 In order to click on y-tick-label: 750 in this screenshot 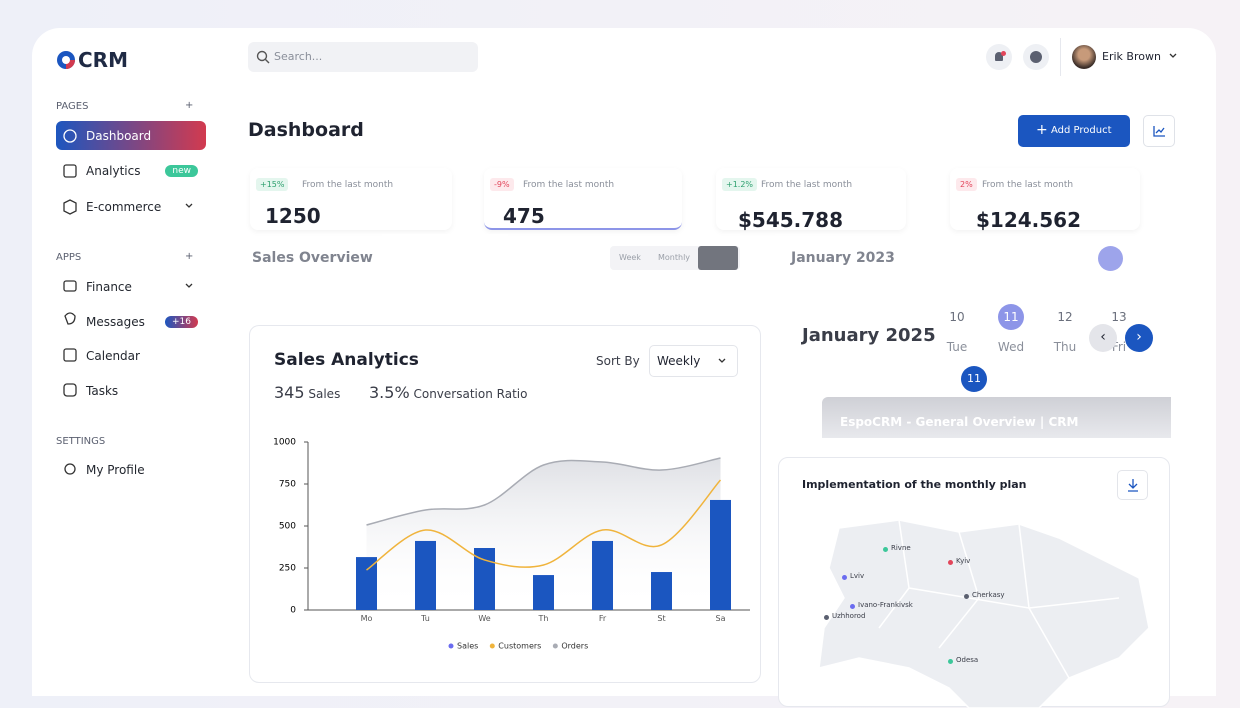, I will do `click(287, 485)`.